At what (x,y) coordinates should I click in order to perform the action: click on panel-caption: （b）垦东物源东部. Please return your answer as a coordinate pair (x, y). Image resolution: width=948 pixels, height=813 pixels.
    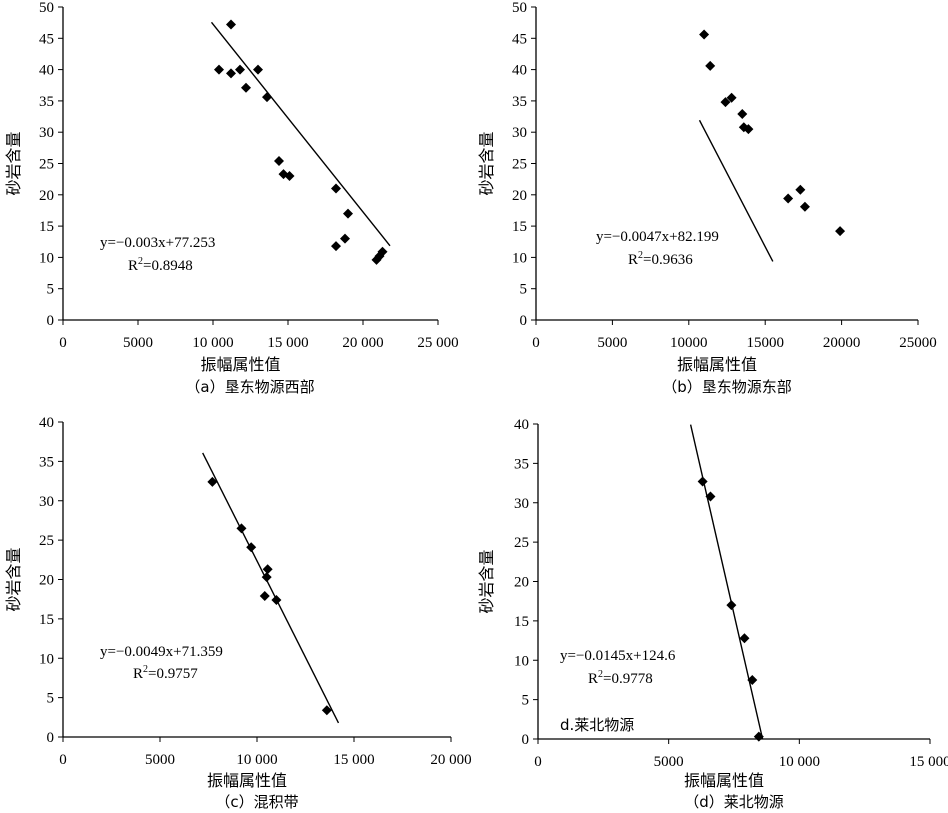
    Looking at the image, I should click on (727, 387).